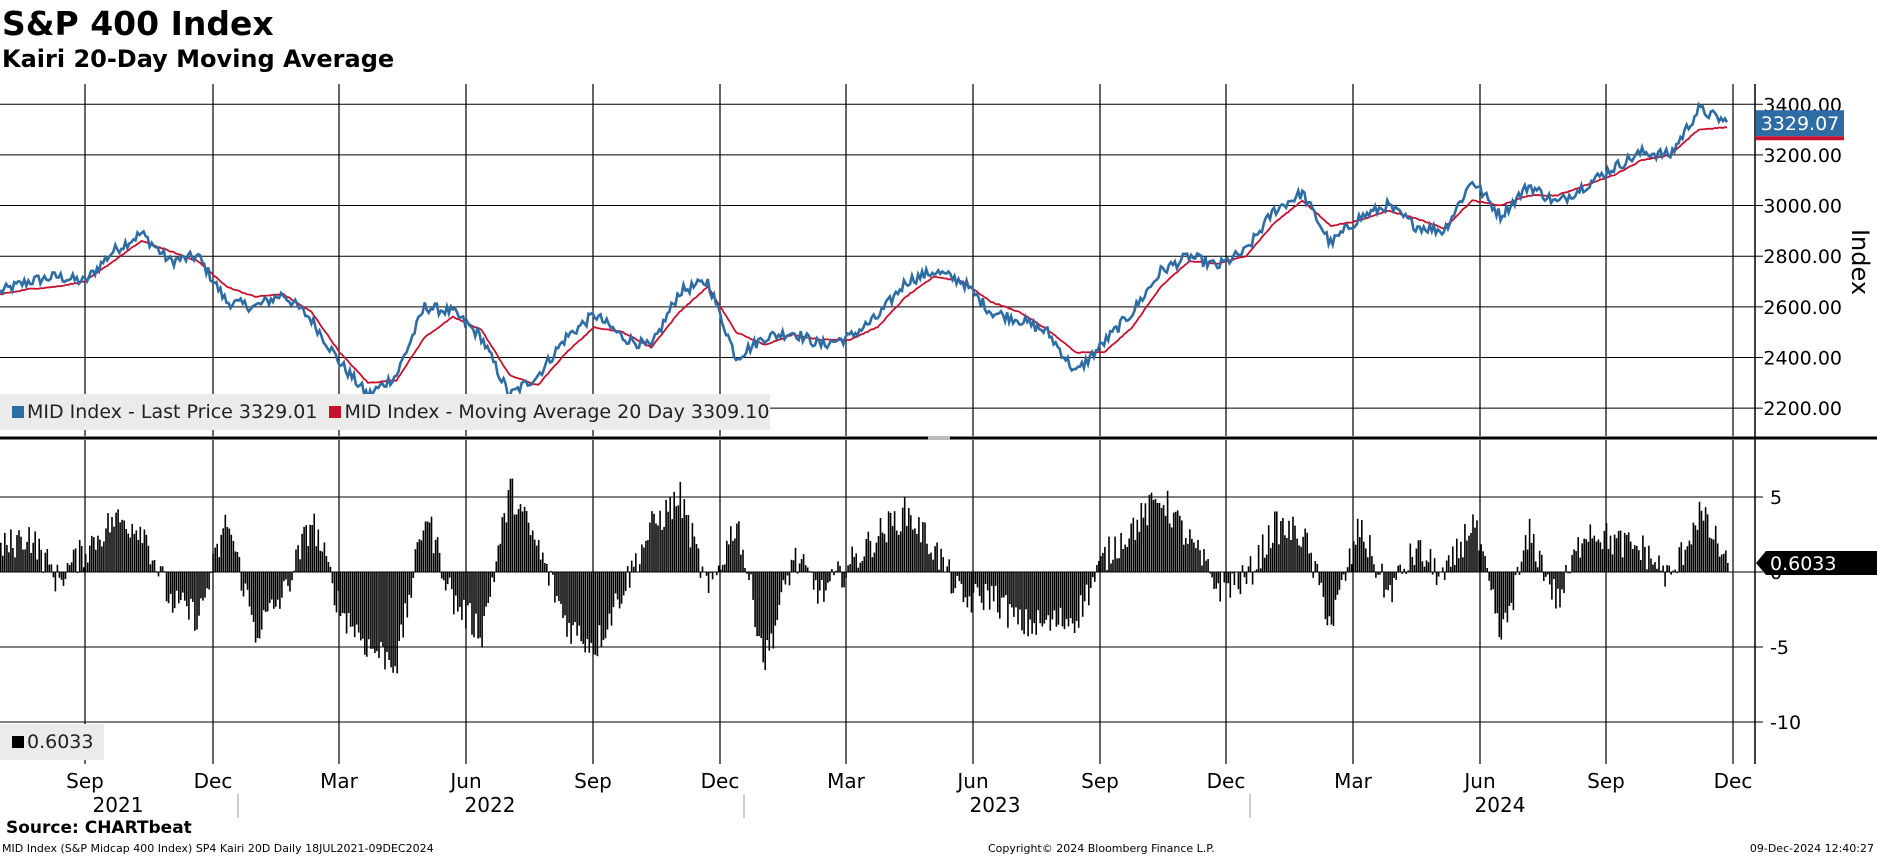 This screenshot has height=859, width=1877. What do you see at coordinates (1816, 562) in the screenshot?
I see `kairi-tag-box` at bounding box center [1816, 562].